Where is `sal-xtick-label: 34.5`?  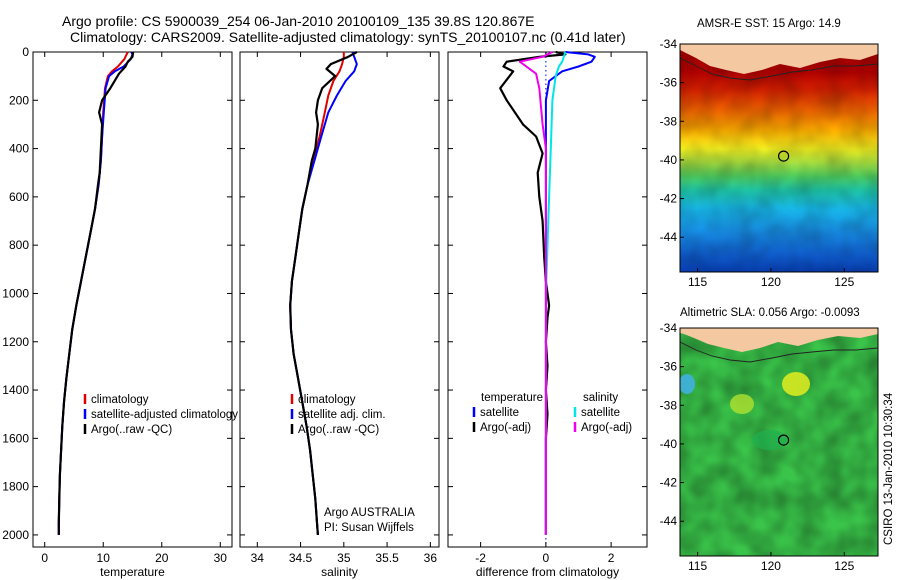 sal-xtick-label: 34.5 is located at coordinates (301, 558).